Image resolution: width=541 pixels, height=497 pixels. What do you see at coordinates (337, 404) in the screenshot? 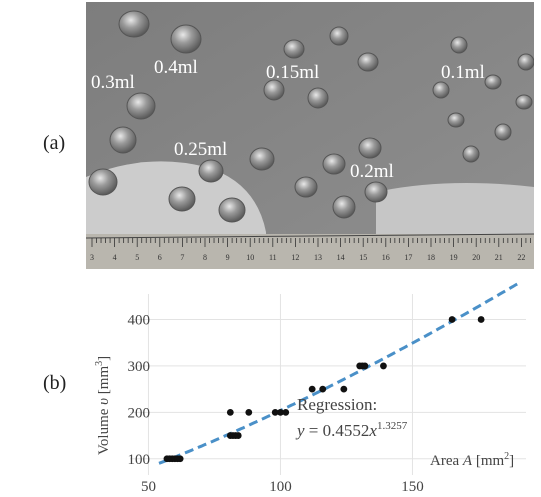
I see `regression-label-line1: Regression:` at bounding box center [337, 404].